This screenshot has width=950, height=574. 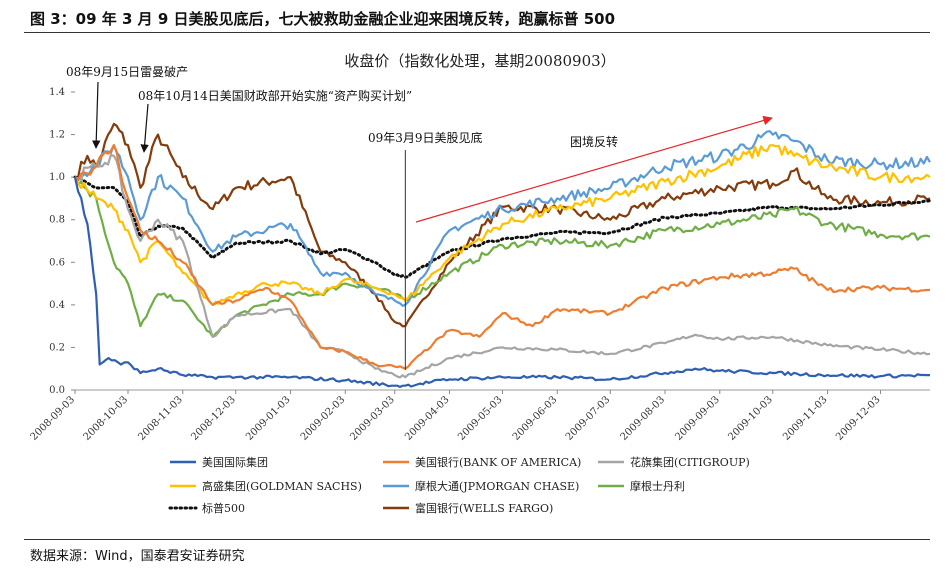 What do you see at coordinates (57, 135) in the screenshot?
I see `y-tick-label: 1.2` at bounding box center [57, 135].